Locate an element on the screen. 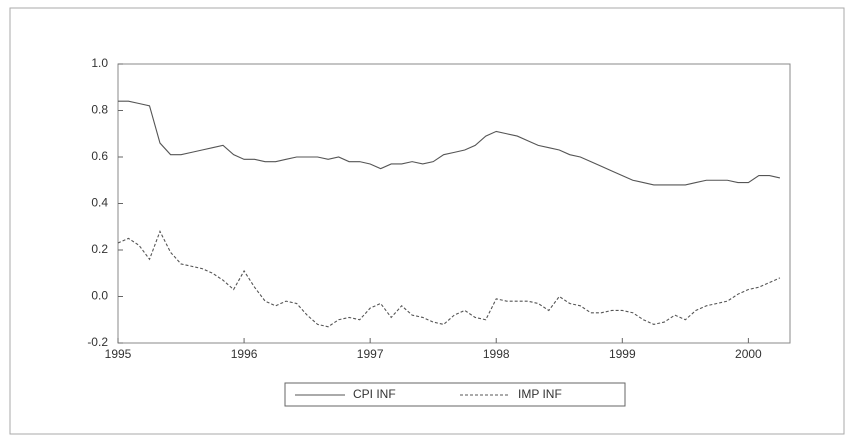 This screenshot has height=444, width=855. y-tick-label: 0.2 is located at coordinates (99, 249).